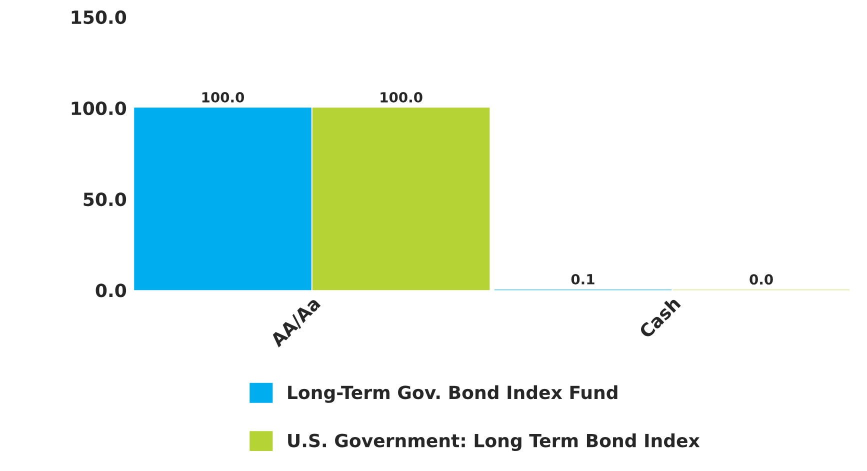 This screenshot has width=867, height=471. I want to click on y-tick-label: 50.0, so click(105, 199).